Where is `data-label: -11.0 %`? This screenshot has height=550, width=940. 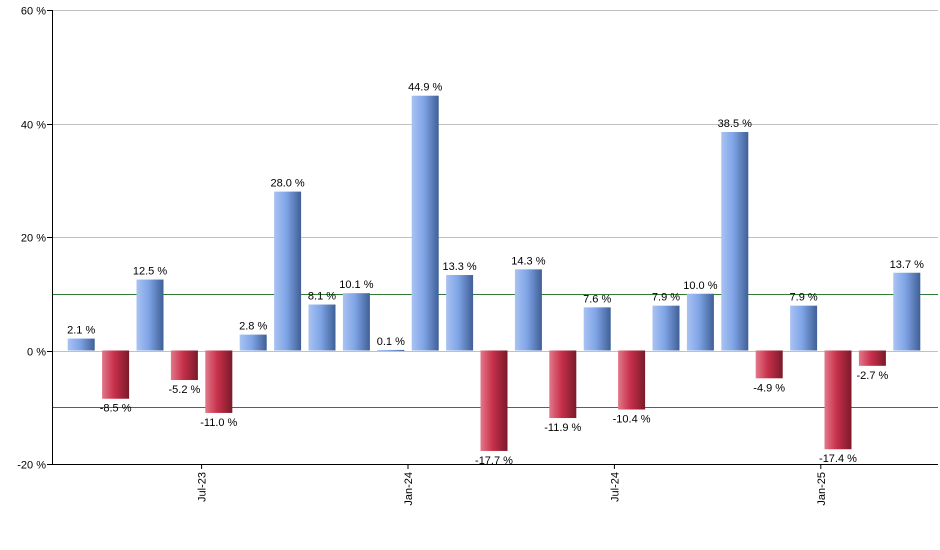 data-label: -11.0 % is located at coordinates (218, 423).